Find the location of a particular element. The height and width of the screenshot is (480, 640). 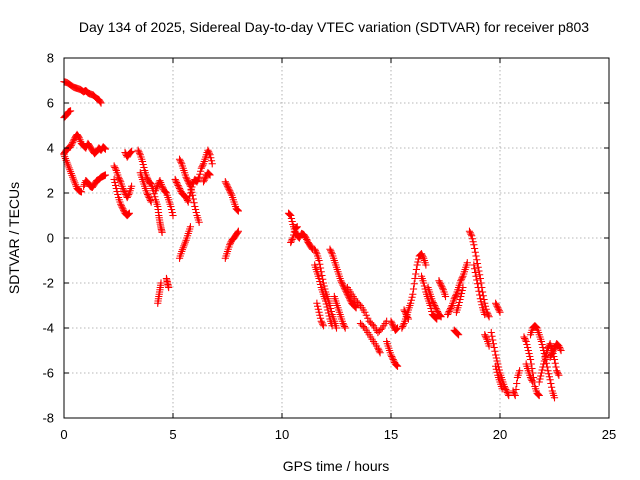

x-tick-label: 20 is located at coordinates (500, 434).